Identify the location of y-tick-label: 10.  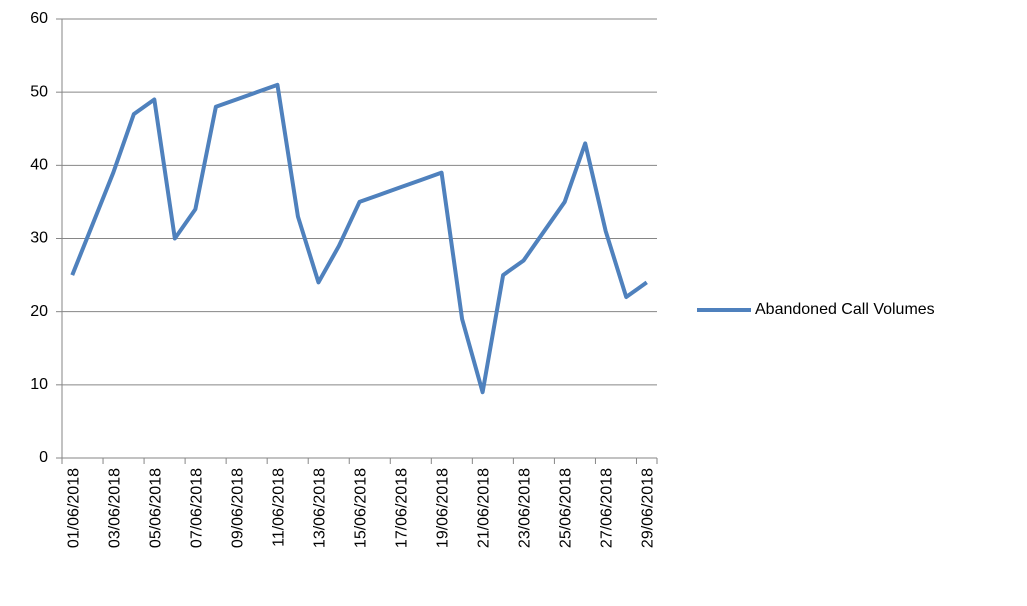
(39, 384).